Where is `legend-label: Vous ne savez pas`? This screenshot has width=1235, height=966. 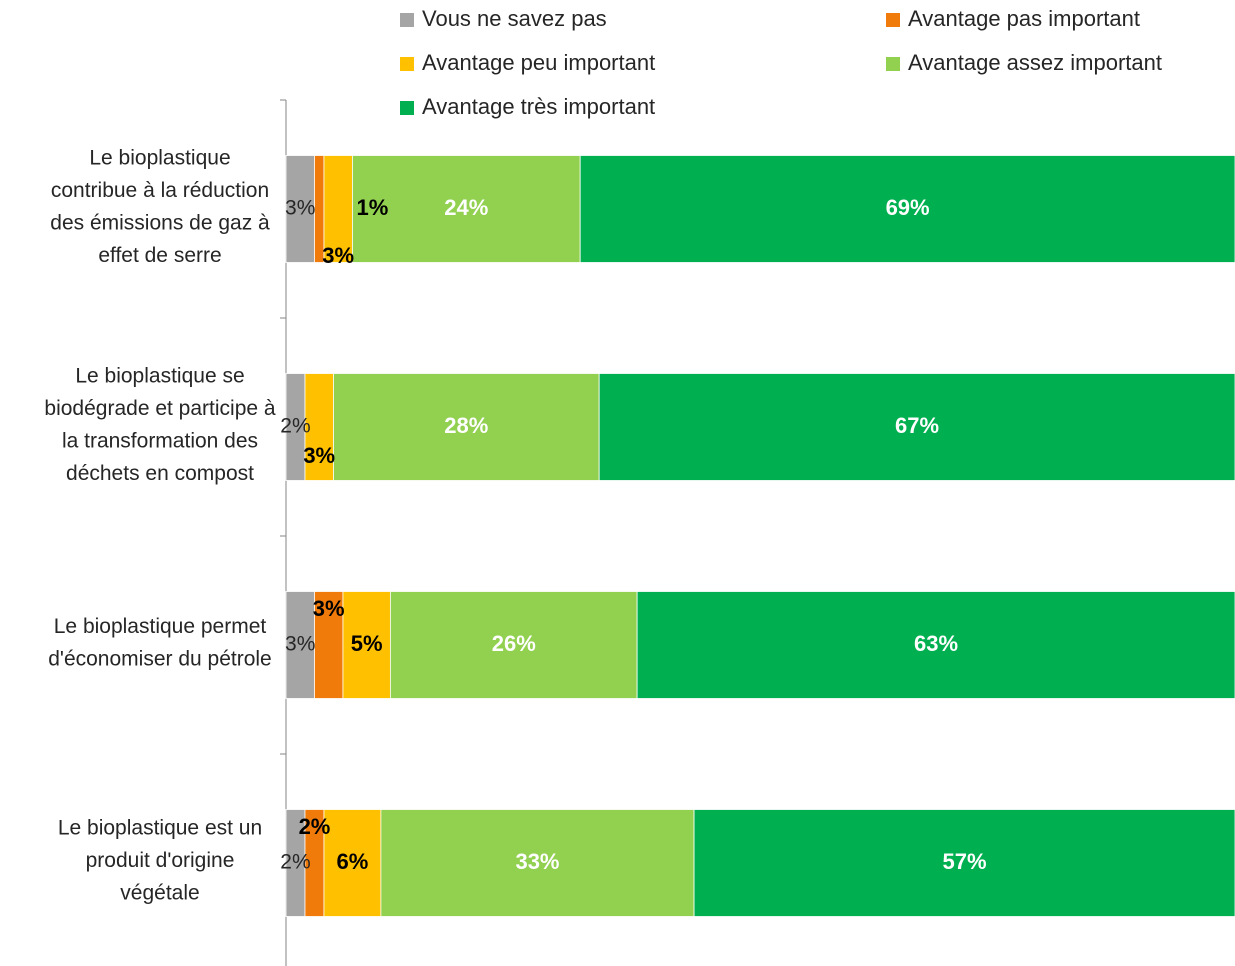 legend-label: Vous ne savez pas is located at coordinates (514, 18).